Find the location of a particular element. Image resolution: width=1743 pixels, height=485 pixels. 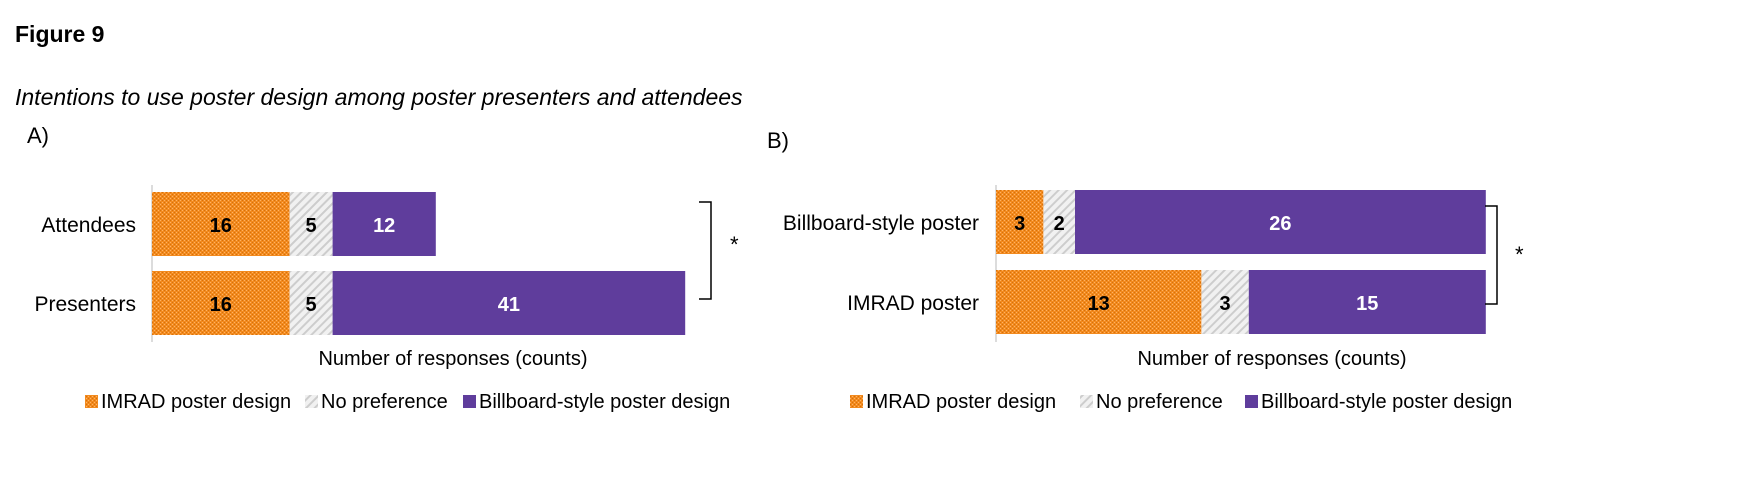

category-label: Billboard-style poster is located at coordinates (881, 223).